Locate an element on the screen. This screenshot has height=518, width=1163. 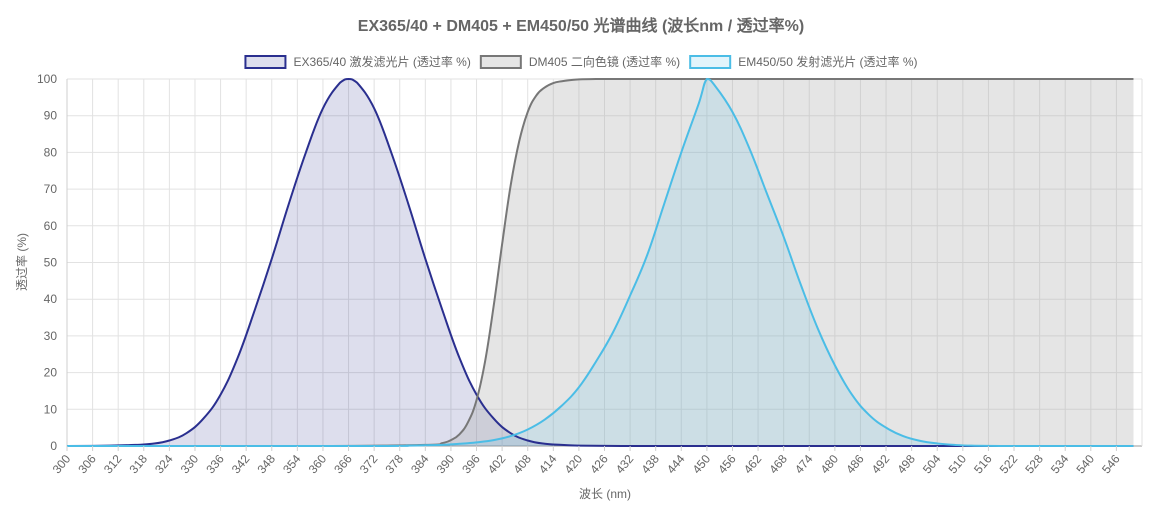
x-tick-label: 486 is located at coordinates (855, 464).